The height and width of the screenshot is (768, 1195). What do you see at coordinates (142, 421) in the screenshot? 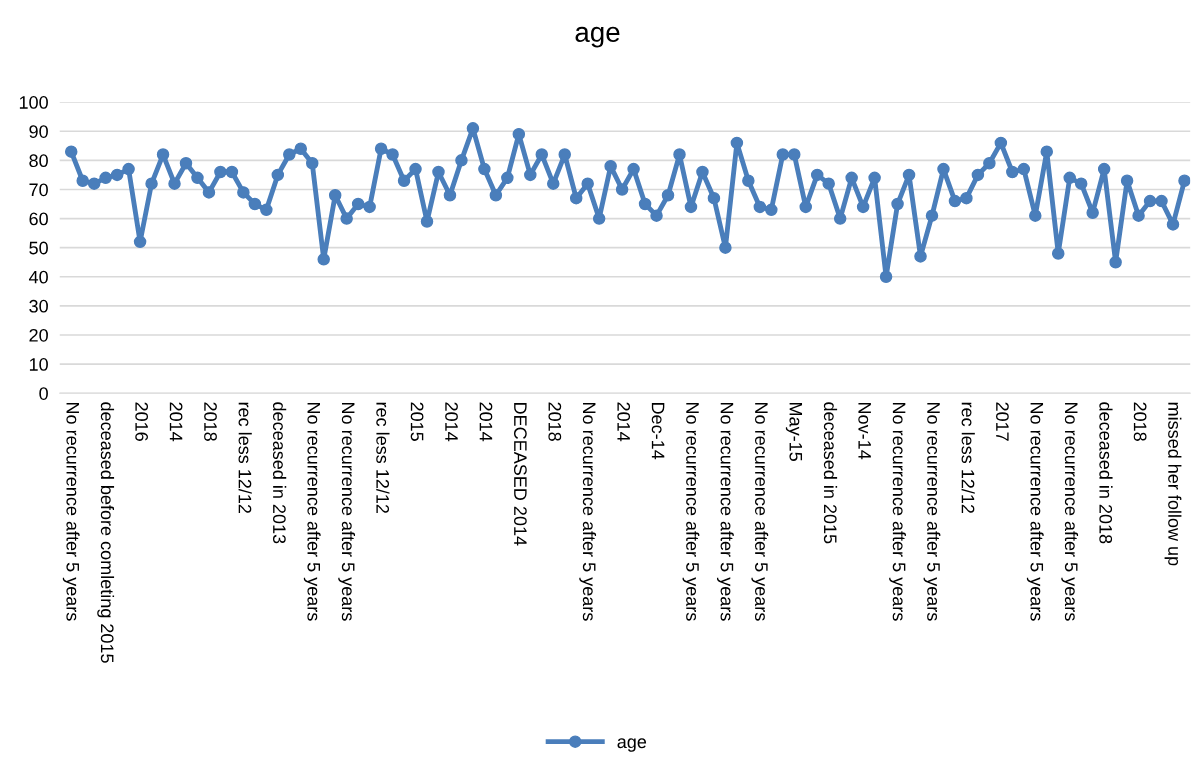
I see `x-tick-label: 2016` at bounding box center [142, 421].